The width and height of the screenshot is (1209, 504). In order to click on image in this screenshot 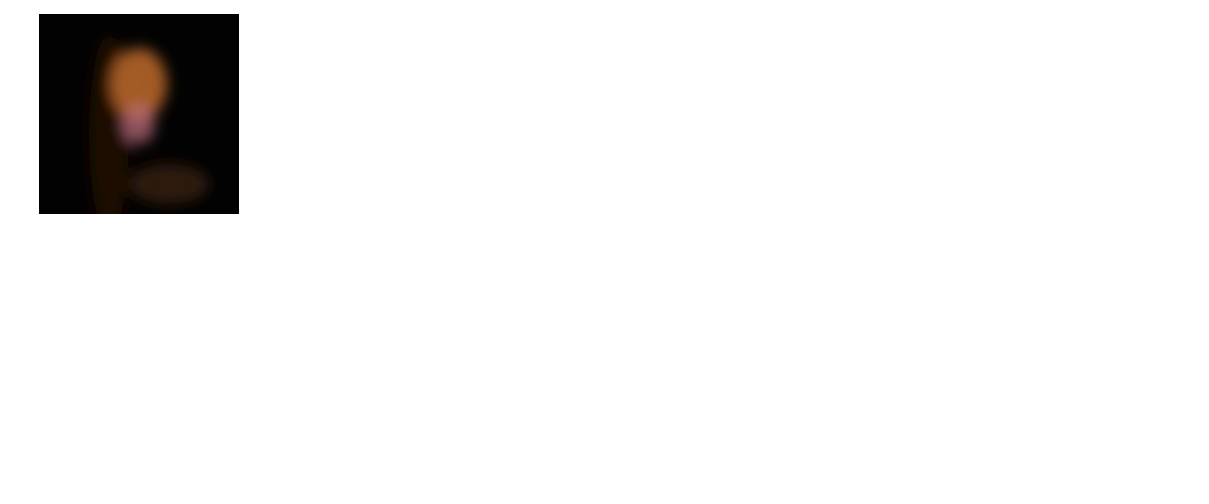, I will do `click(139, 114)`.